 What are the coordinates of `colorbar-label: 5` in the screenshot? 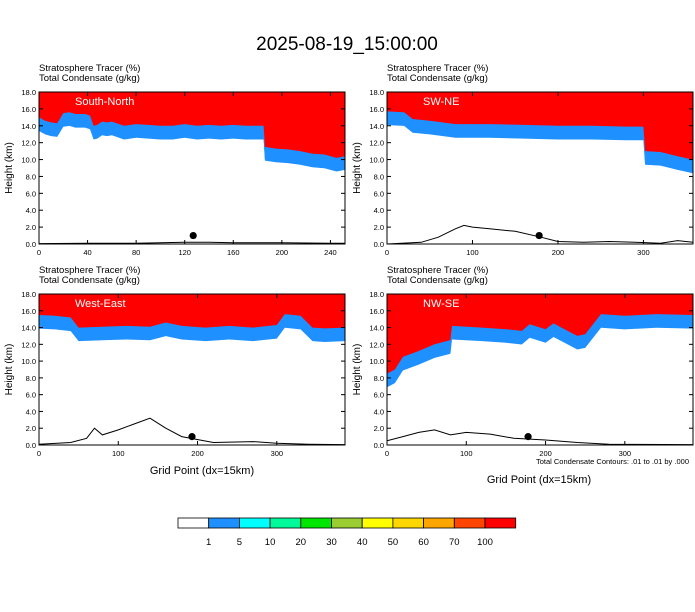 It's located at (239, 542).